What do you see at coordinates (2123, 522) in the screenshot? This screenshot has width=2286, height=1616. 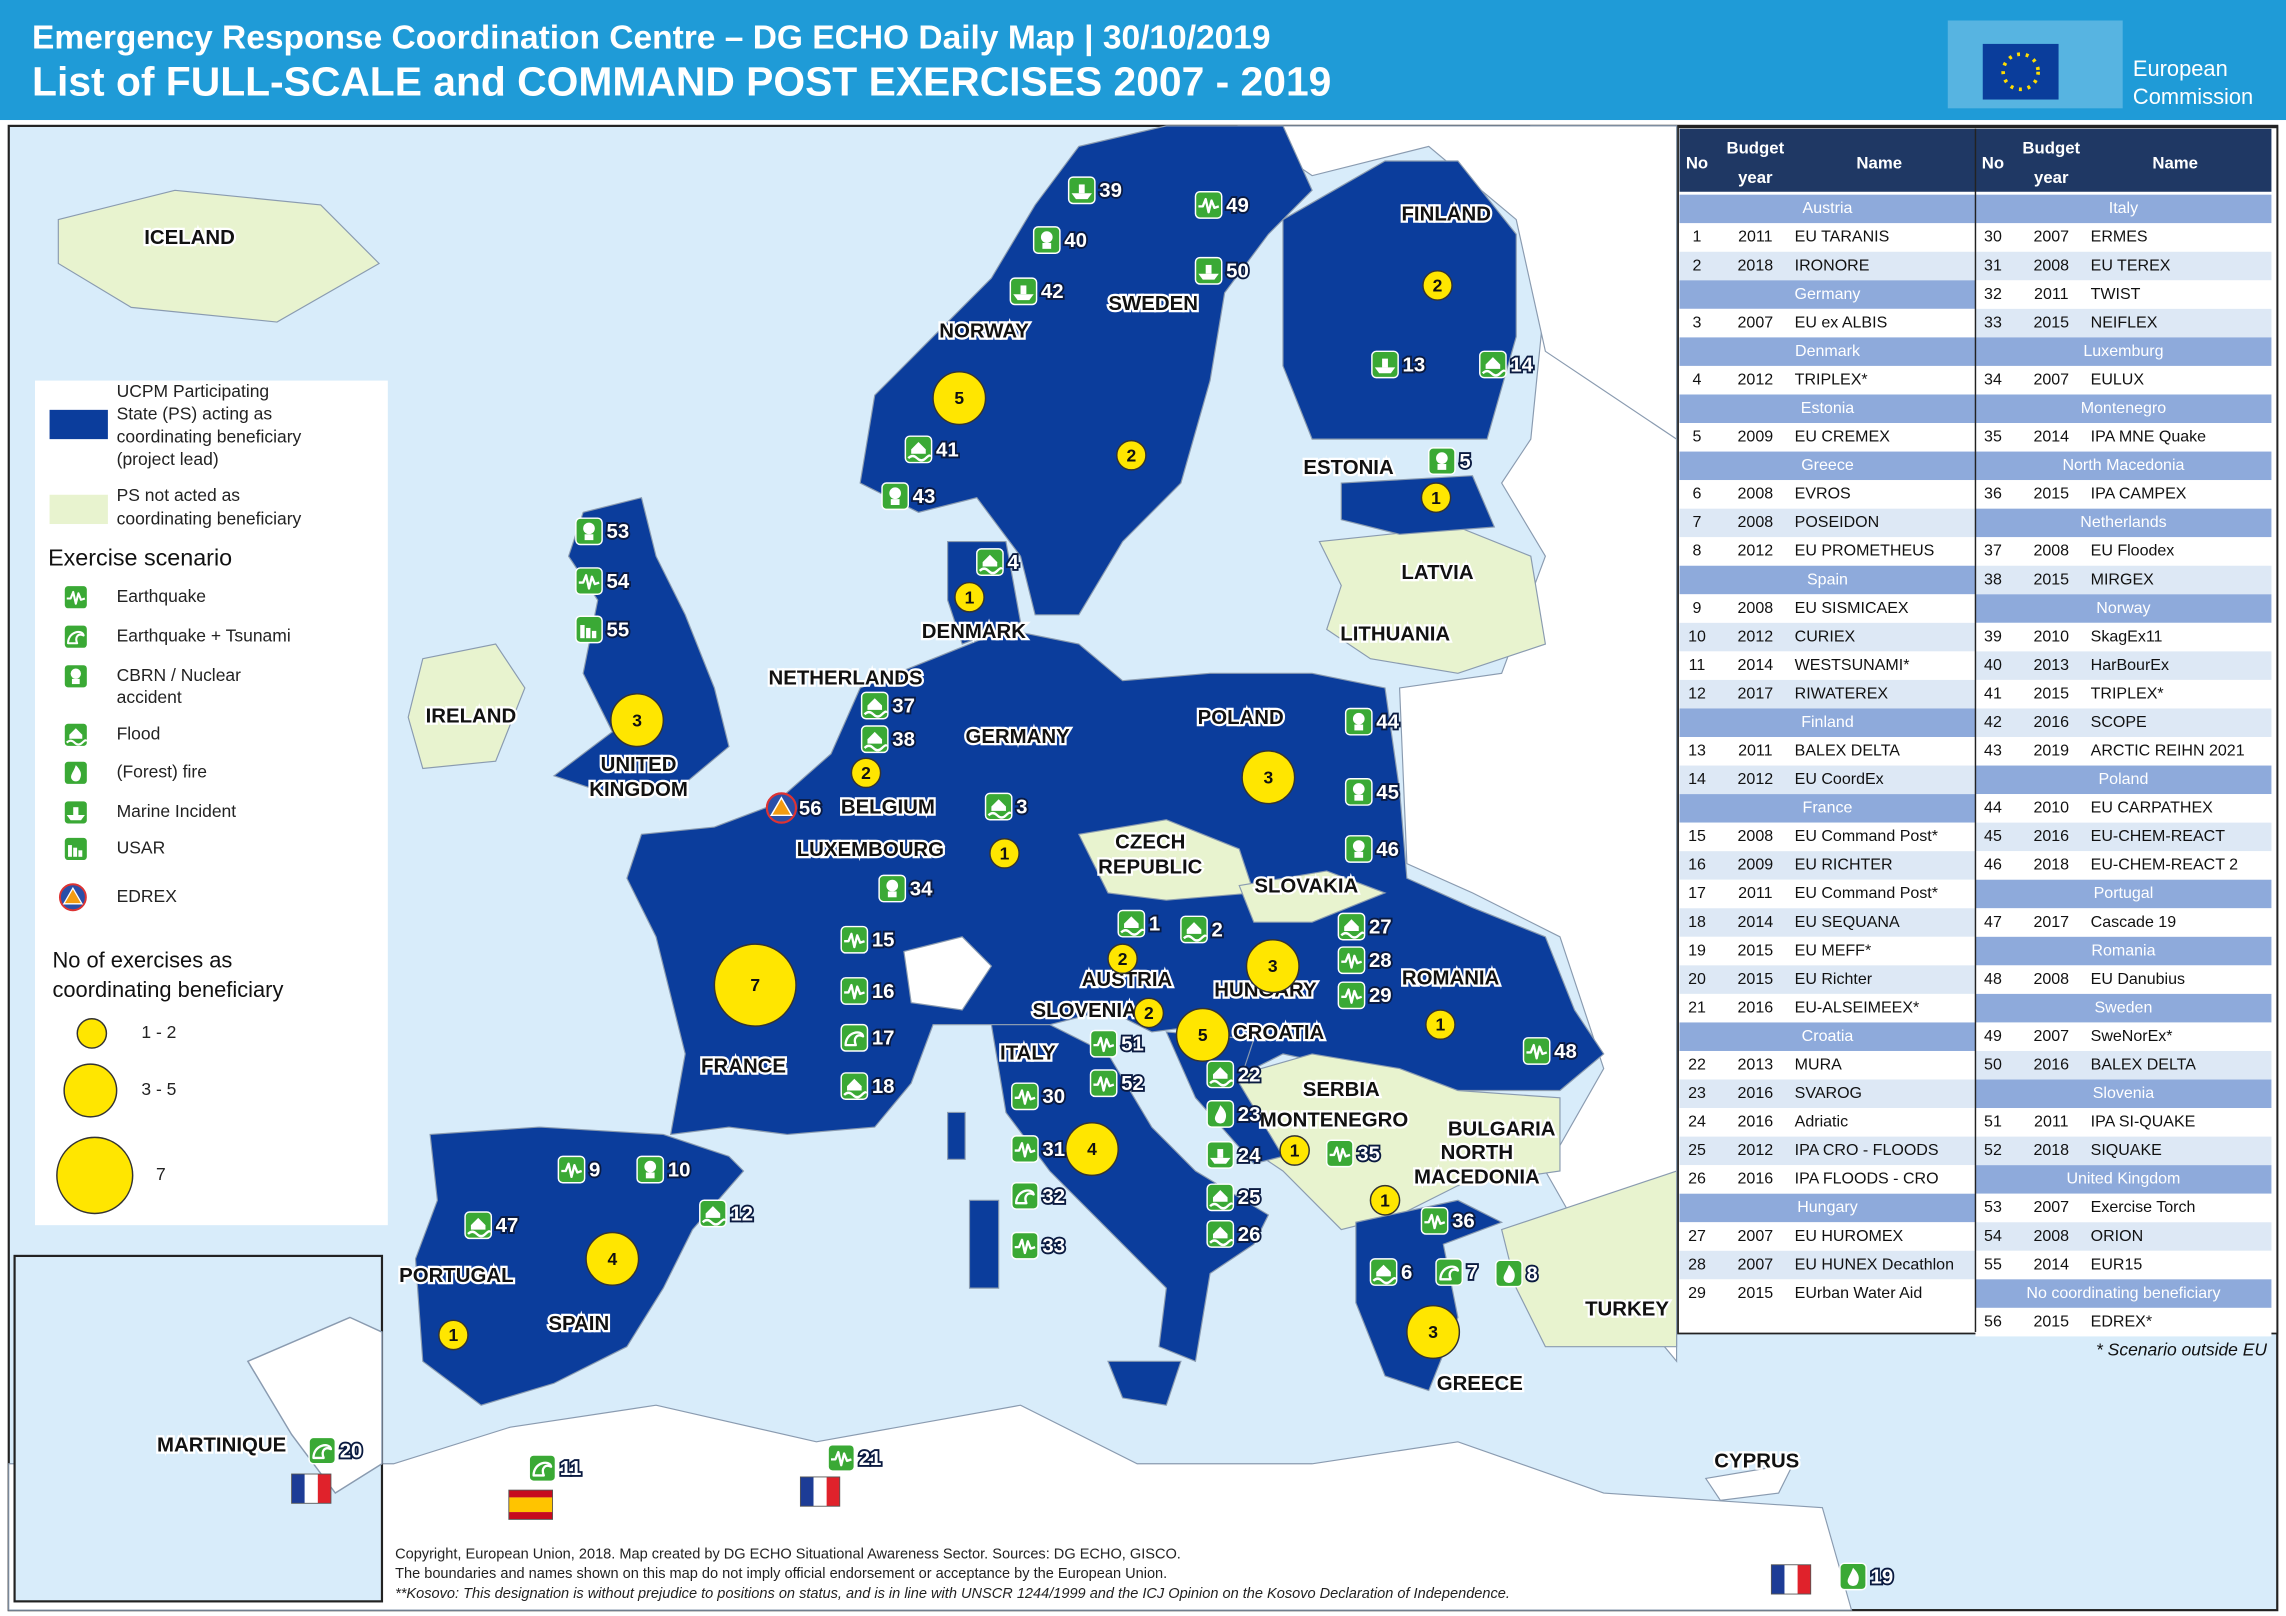 I see `table-group: Netherlands` at bounding box center [2123, 522].